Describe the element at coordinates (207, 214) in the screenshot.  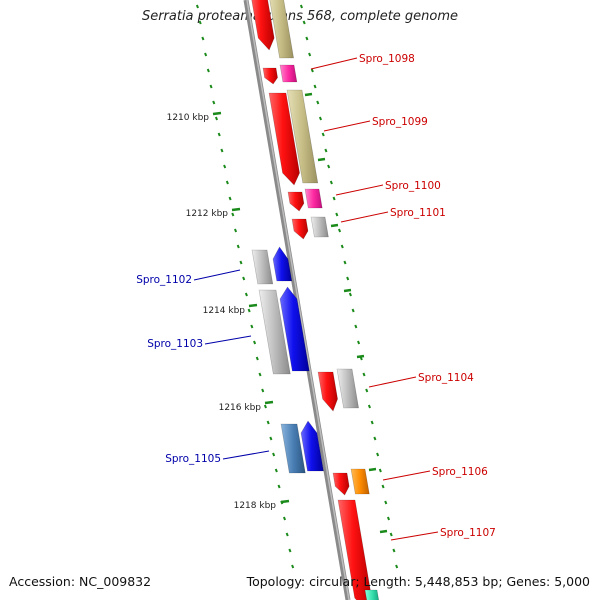
I see `ruler-label: 1212 kbp` at that location.